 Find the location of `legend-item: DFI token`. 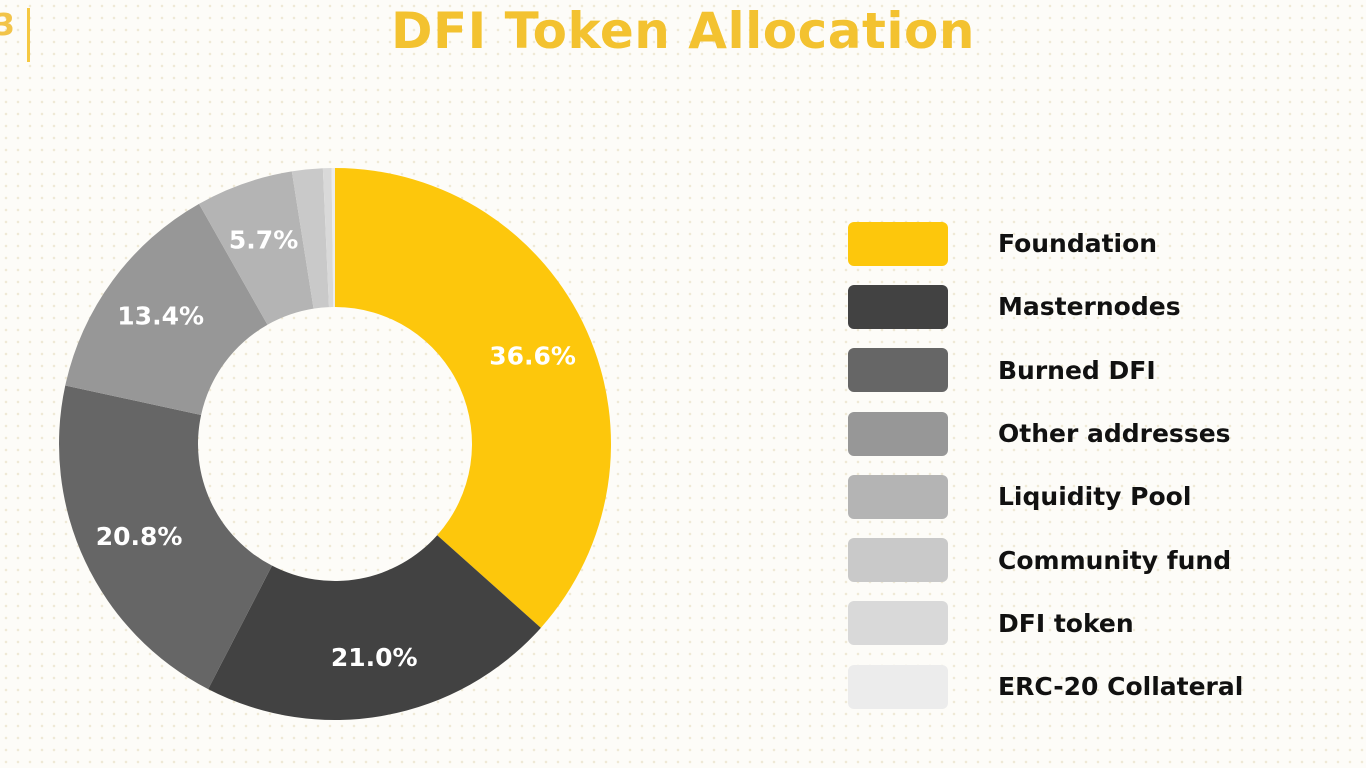

legend-item: DFI token is located at coordinates (1045, 623).